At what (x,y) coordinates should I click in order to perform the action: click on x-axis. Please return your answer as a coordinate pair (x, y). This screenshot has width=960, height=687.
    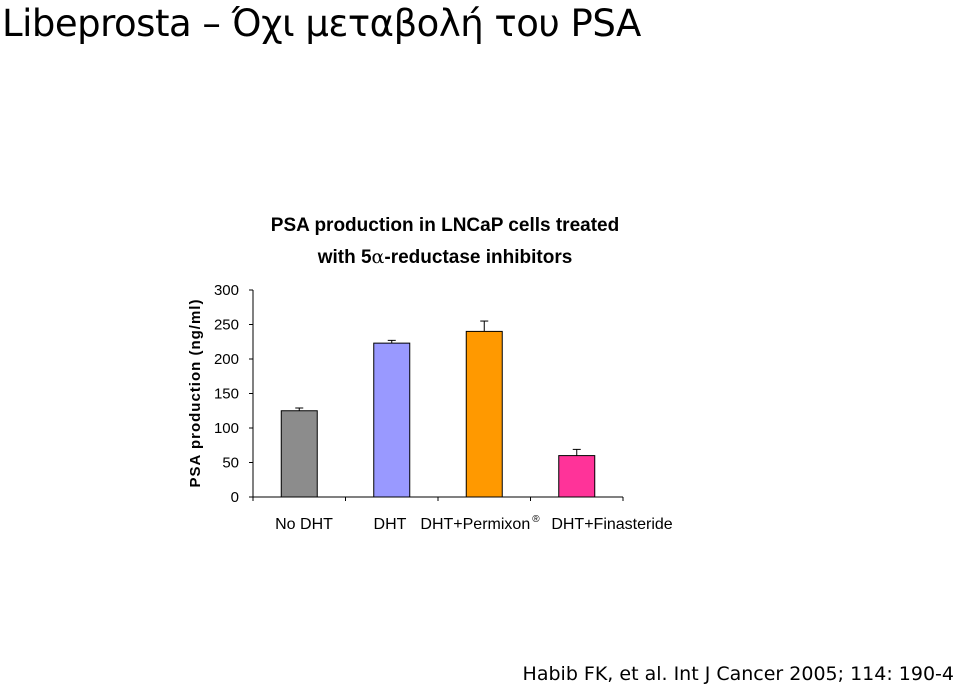
    Looking at the image, I should click on (438, 498).